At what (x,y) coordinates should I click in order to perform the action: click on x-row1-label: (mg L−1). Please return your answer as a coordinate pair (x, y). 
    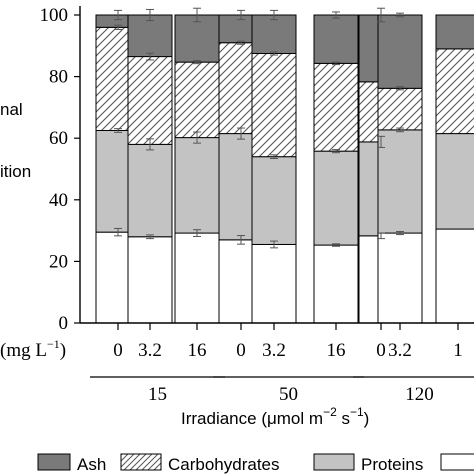
    Looking at the image, I should click on (33, 349).